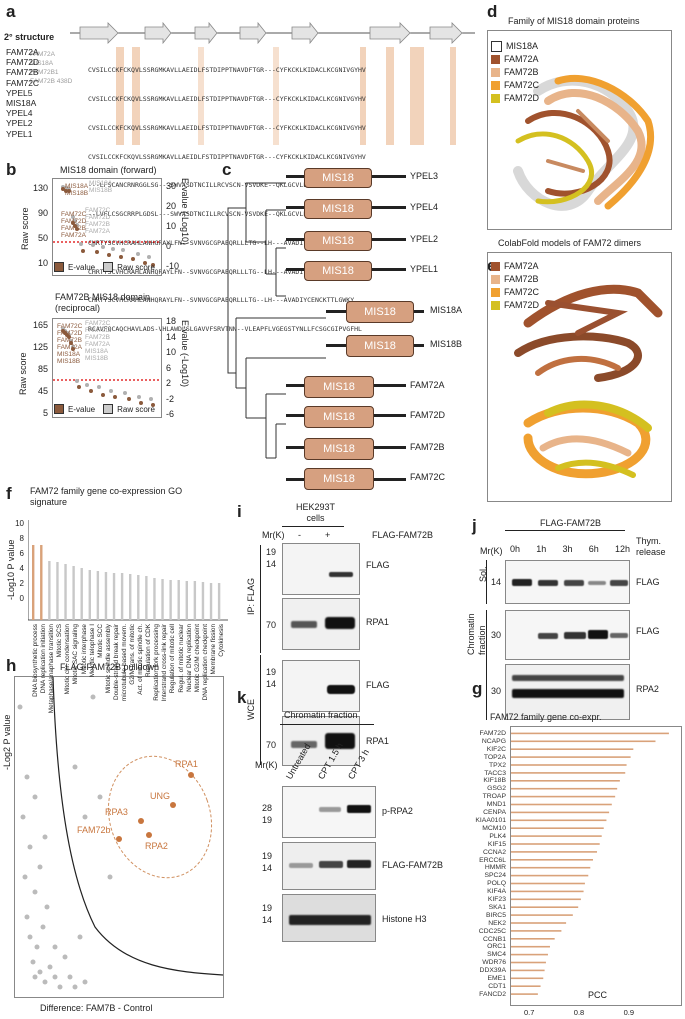 This screenshot has width=685, height=1019. What do you see at coordinates (68, 659) in the screenshot?
I see `f-category-label: Mitotic chr. condensation` at bounding box center [68, 659].